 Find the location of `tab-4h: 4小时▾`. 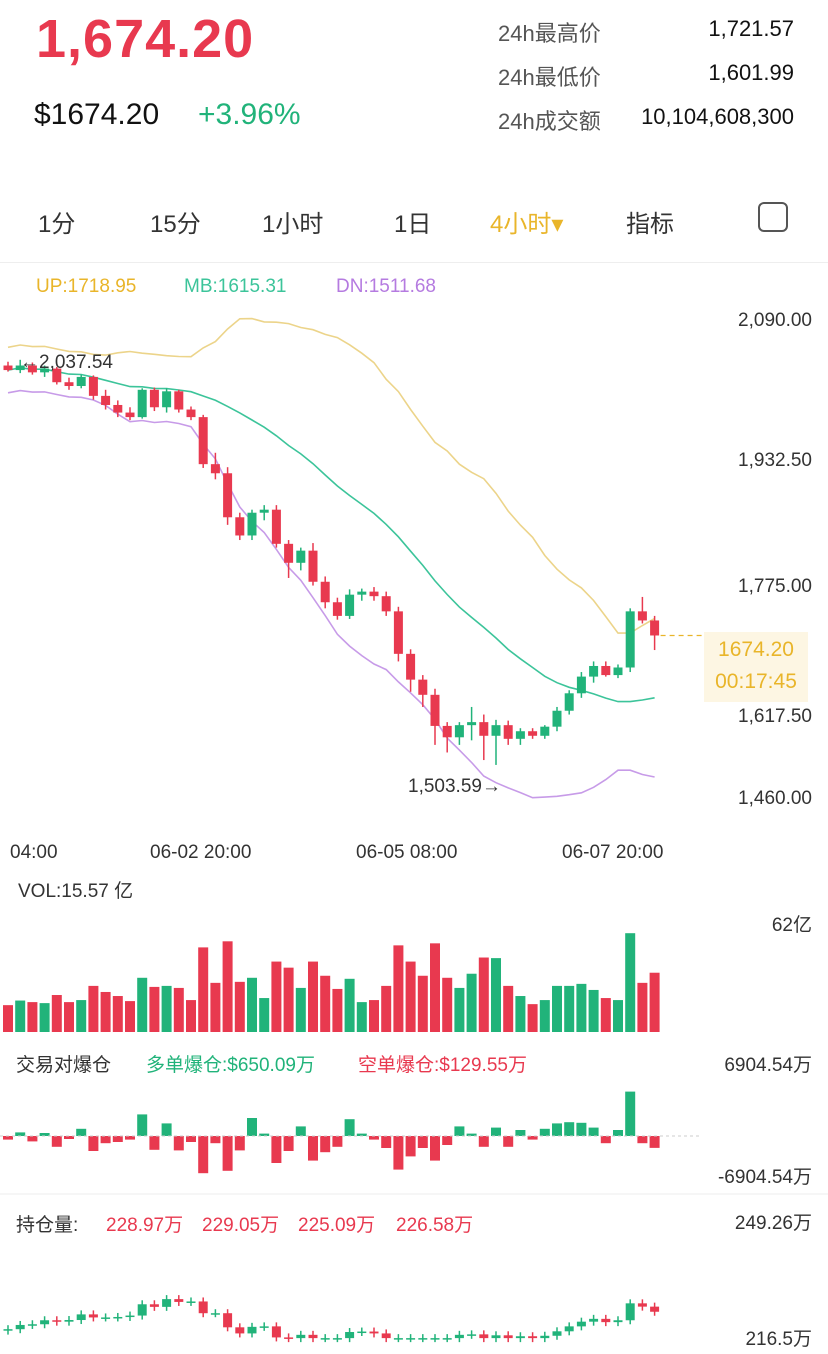

tab-4h: 4小时▾ is located at coordinates (527, 224).